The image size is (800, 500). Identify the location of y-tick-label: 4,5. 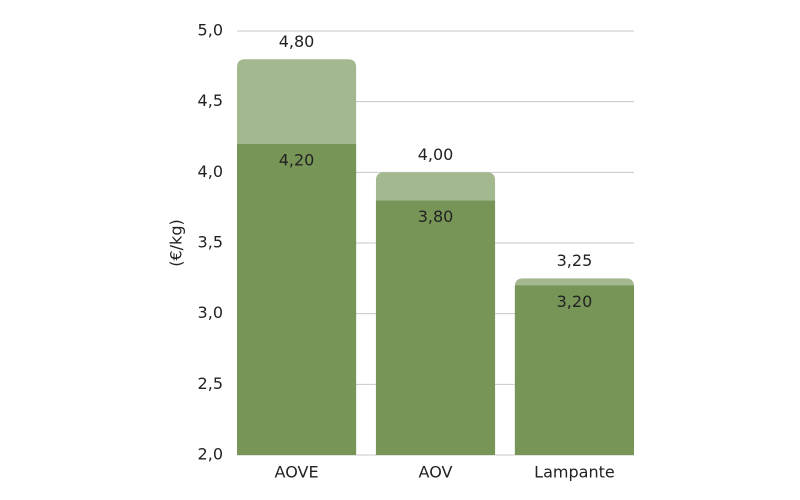
(210, 100).